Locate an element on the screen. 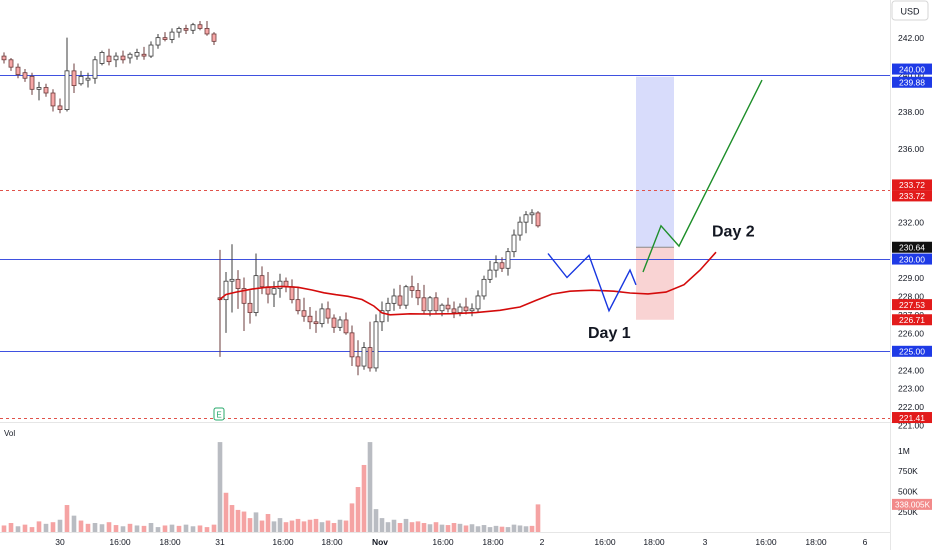  currency-selector: USD is located at coordinates (910, 10).